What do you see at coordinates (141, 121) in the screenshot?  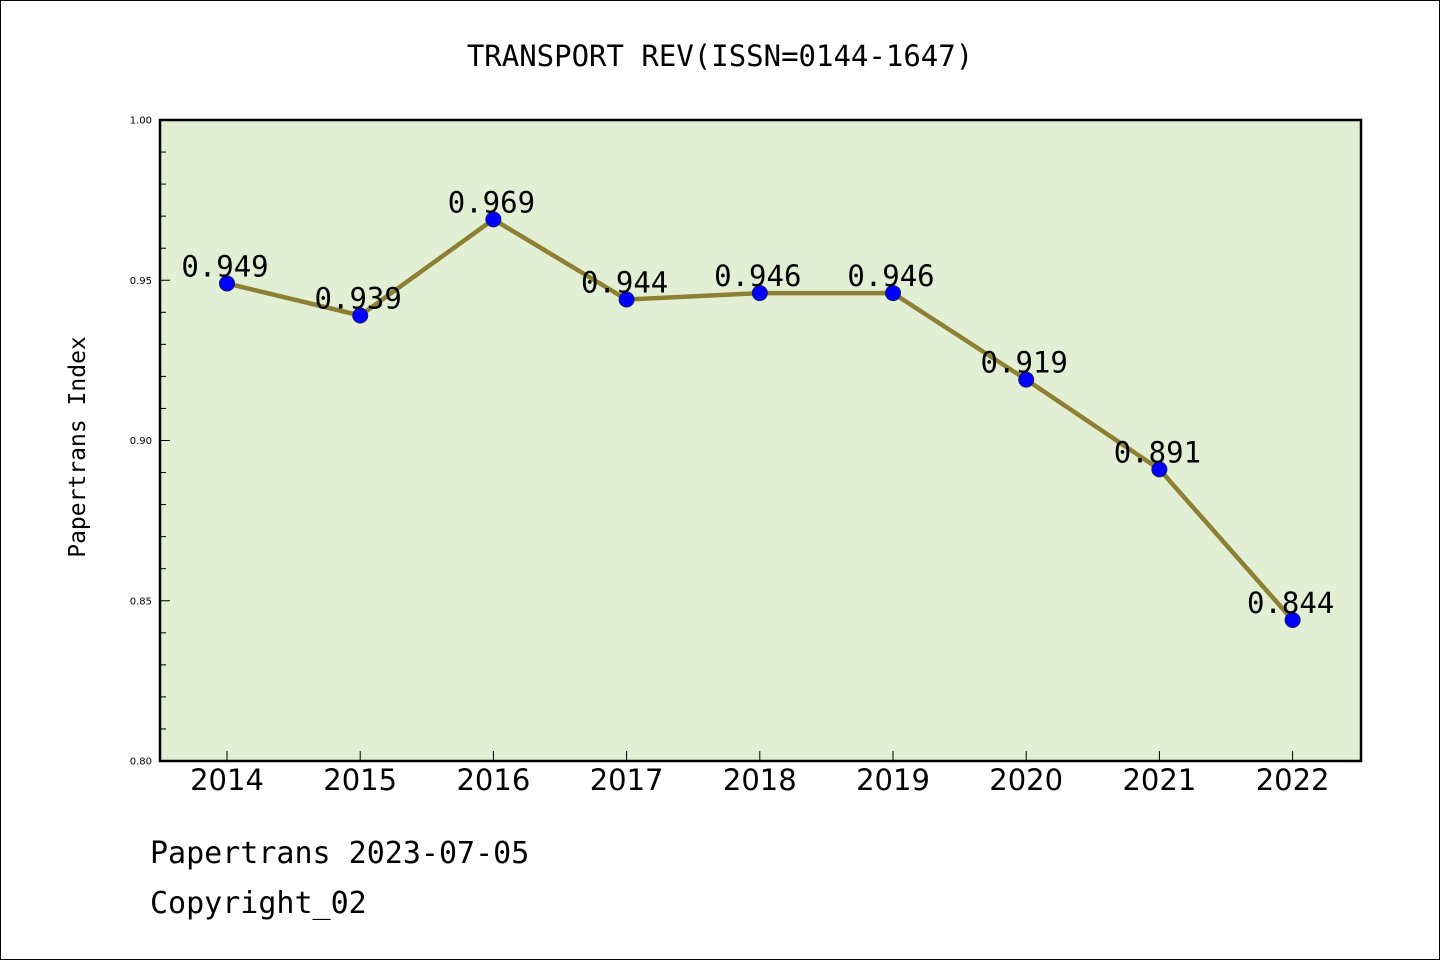 I see `y-tick-label: 1.00` at bounding box center [141, 121].